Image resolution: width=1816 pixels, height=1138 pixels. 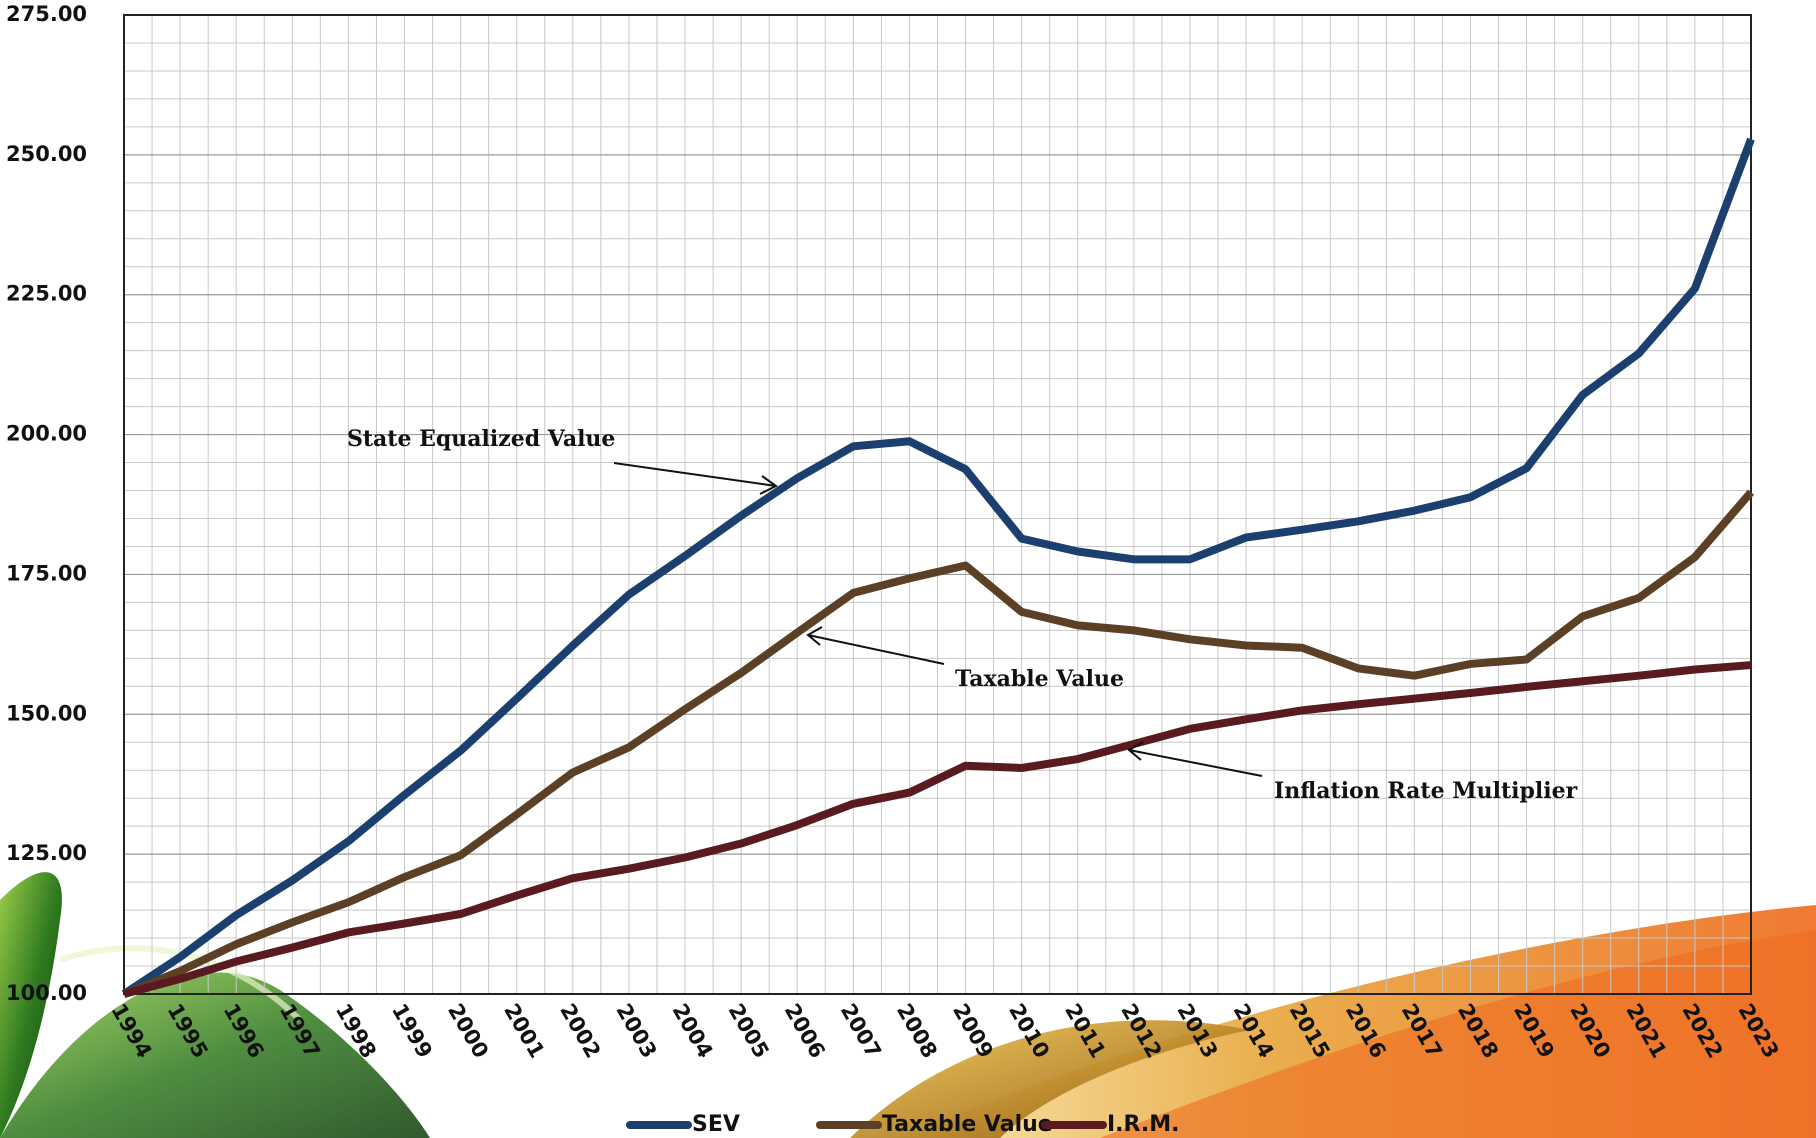 I want to click on y-tick-label: 250.00, so click(x=46, y=154).